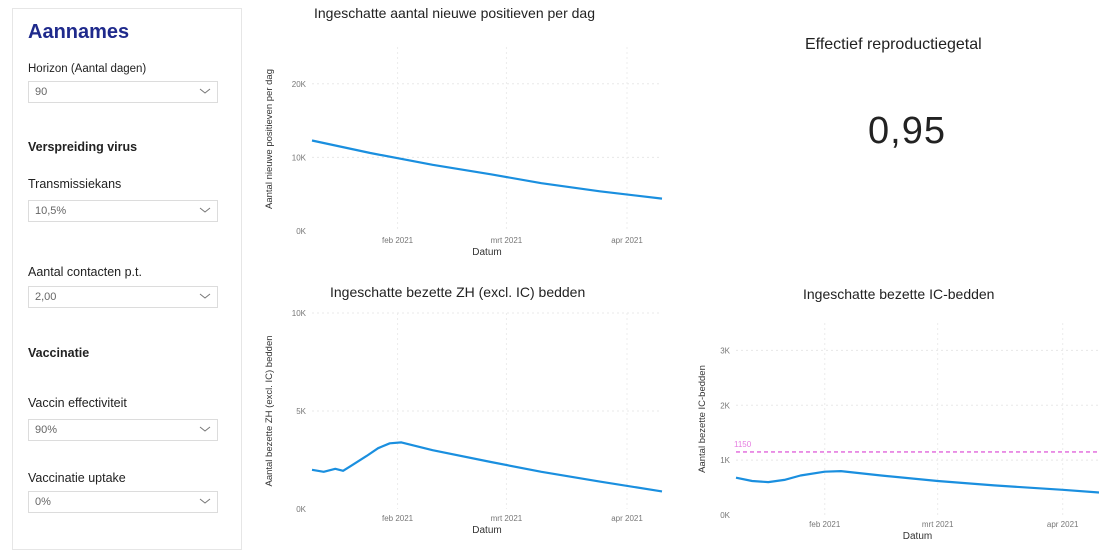 The width and height of the screenshot is (1099, 552). What do you see at coordinates (85, 272) in the screenshot?
I see `contacts-label: Aantal contacten p.t.` at bounding box center [85, 272].